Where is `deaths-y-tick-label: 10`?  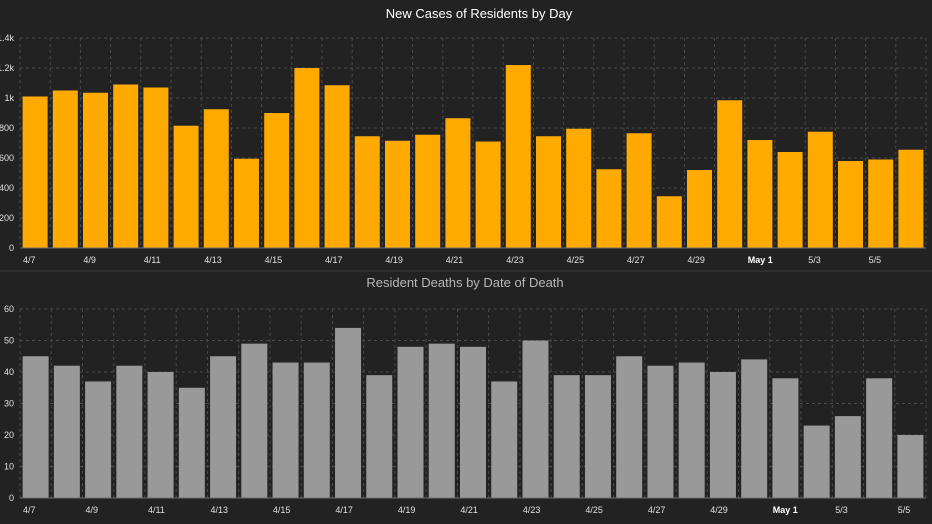 deaths-y-tick-label: 10 is located at coordinates (9, 467).